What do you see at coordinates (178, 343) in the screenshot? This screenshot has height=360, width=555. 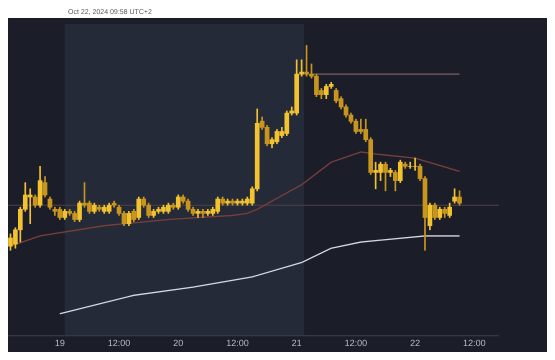 I see `x-tick-label: 20` at bounding box center [178, 343].